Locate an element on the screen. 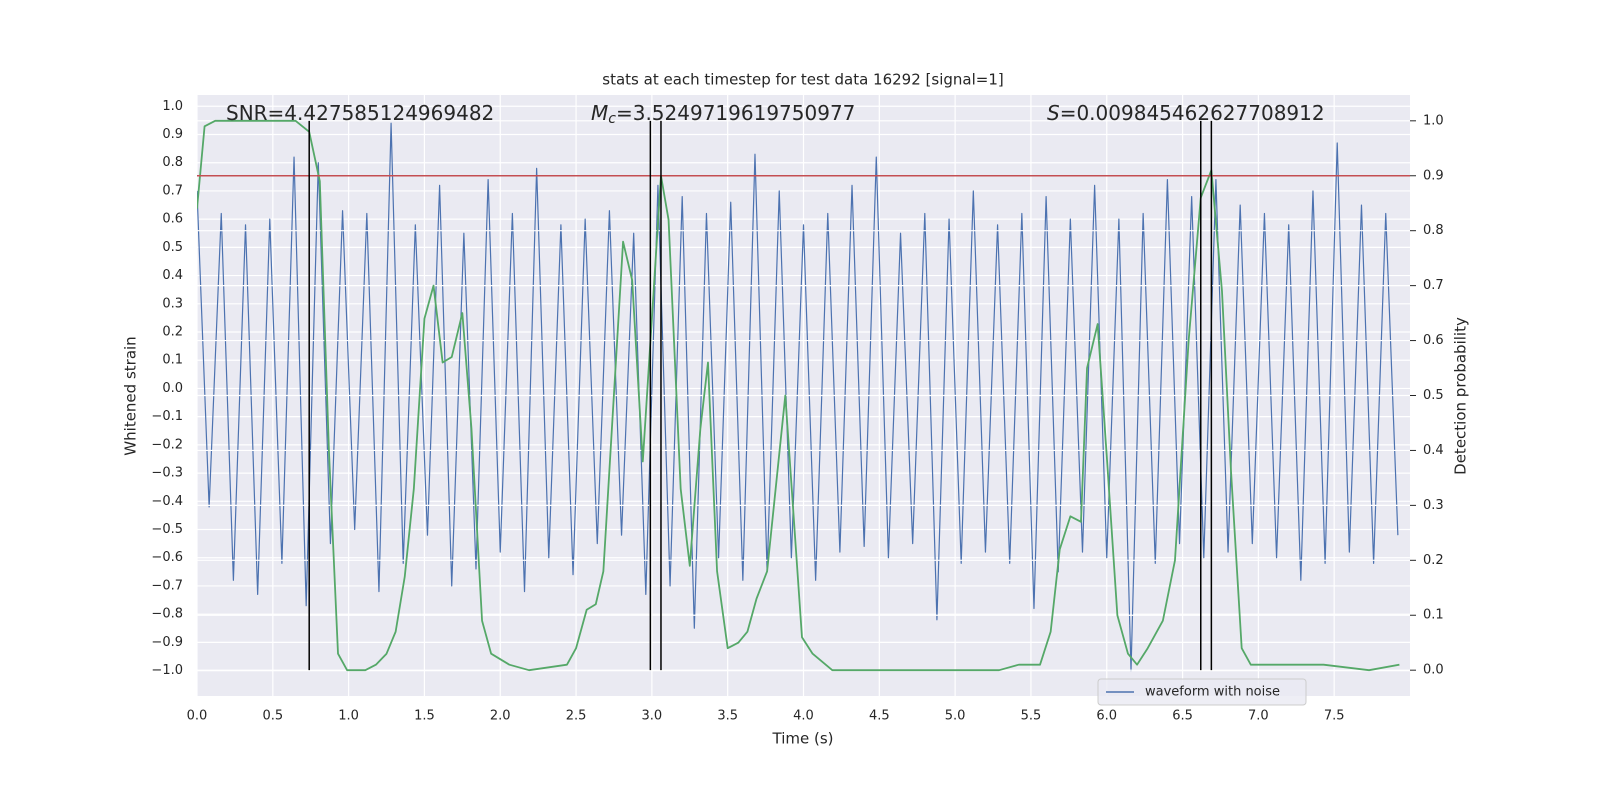  x-tick-label: 0.5 is located at coordinates (272, 716).